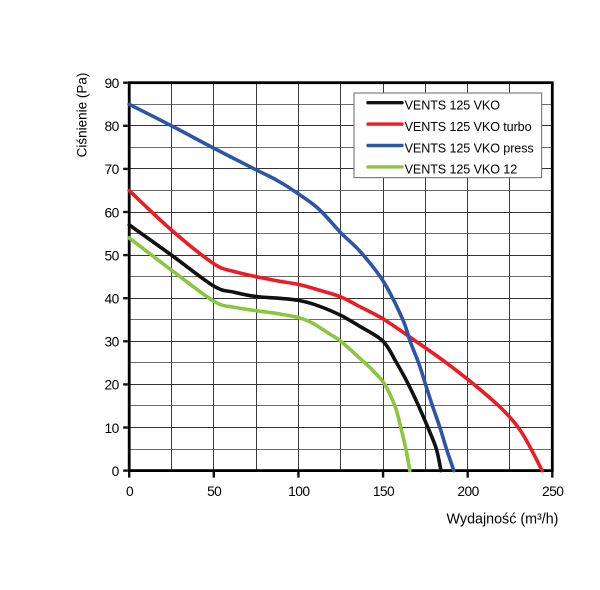 Image resolution: width=600 pixels, height=590 pixels. Describe the element at coordinates (112, 212) in the screenshot. I see `svg-text: 60` at that location.